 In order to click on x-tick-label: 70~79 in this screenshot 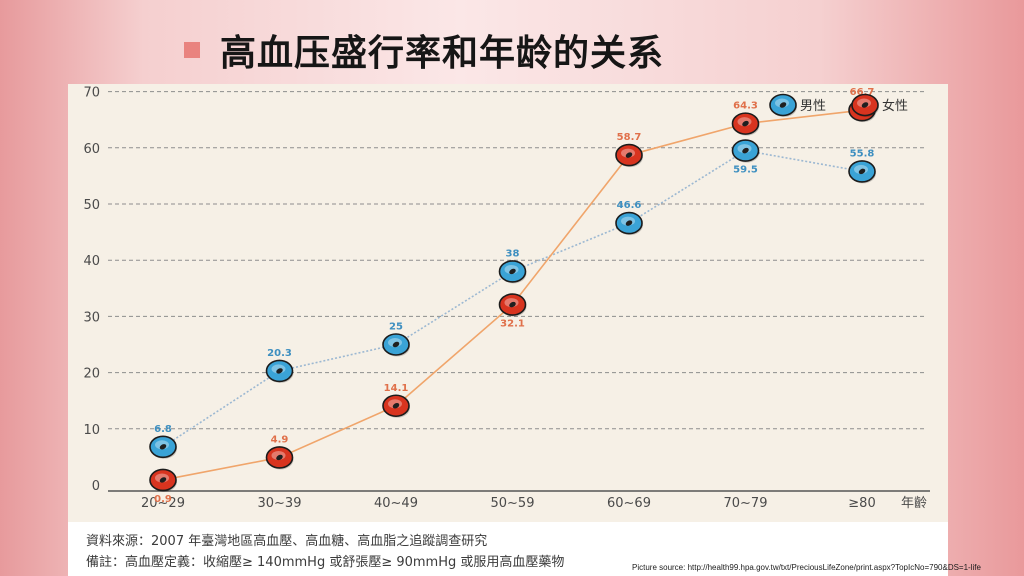, I will do `click(746, 503)`.